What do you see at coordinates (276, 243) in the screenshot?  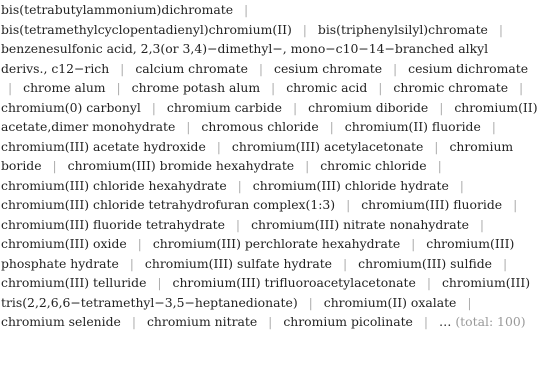 I see `list-item: chromium(III) perchlorate hexahydrate` at bounding box center [276, 243].